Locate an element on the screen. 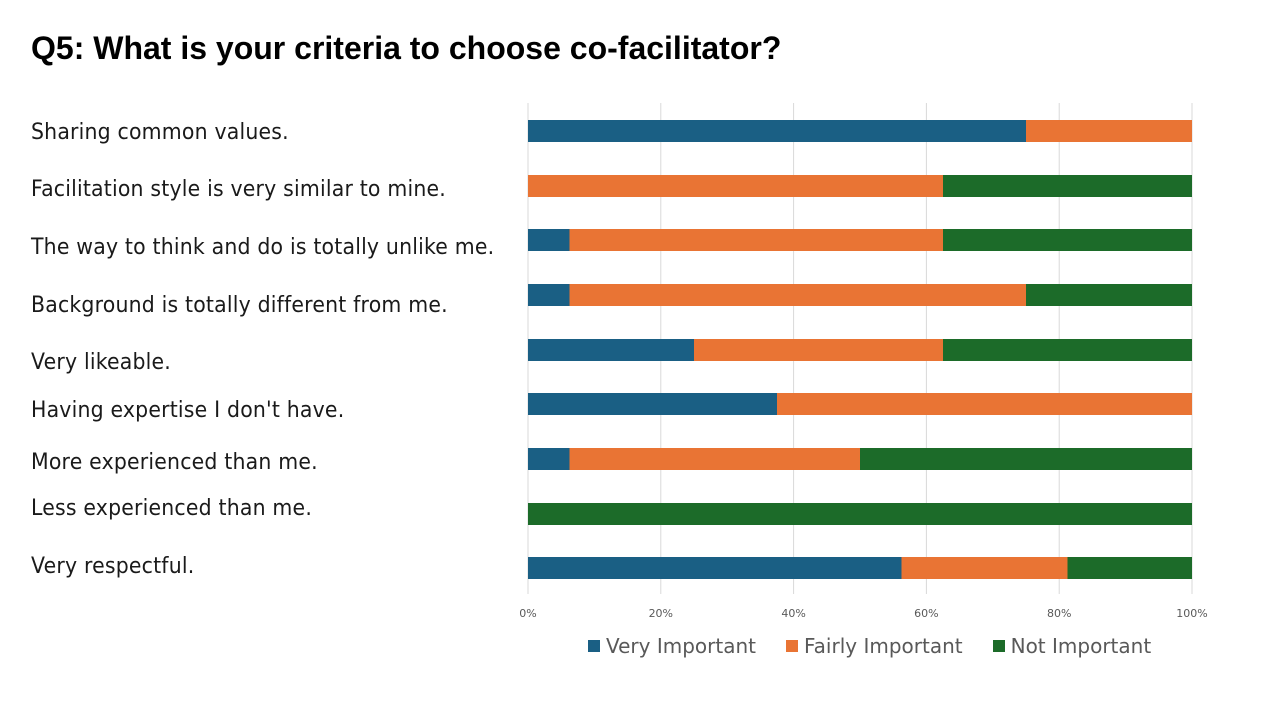 The width and height of the screenshot is (1280, 720). legend-label: Very Important is located at coordinates (681, 646).